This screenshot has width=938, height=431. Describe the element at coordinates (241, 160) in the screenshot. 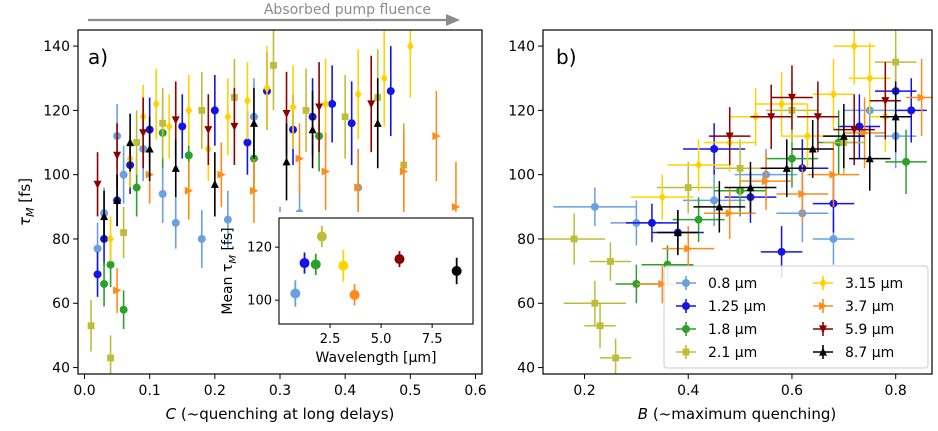

I see `series-8.7um` at that location.